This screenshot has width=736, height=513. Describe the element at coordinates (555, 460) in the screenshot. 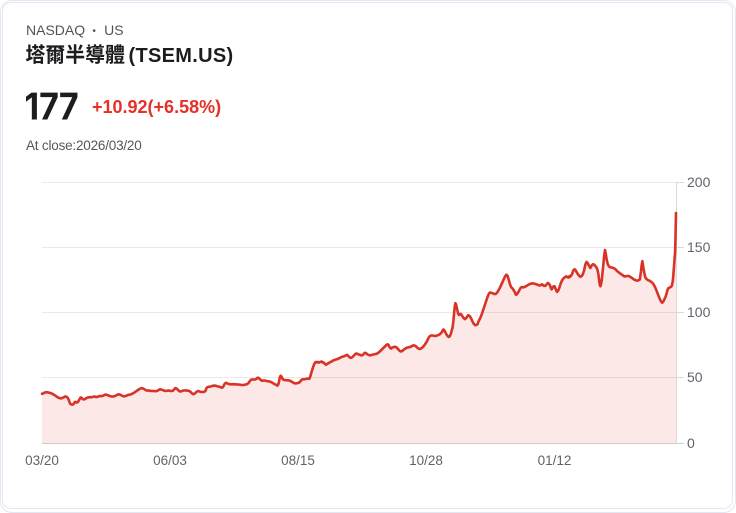

I see `svg-text: 01/12` at that location.